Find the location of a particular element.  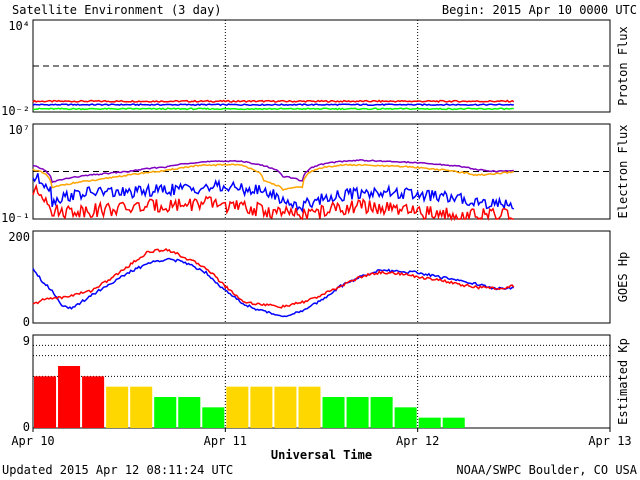

y-axis-label: Electron Flux is located at coordinates (623, 172).